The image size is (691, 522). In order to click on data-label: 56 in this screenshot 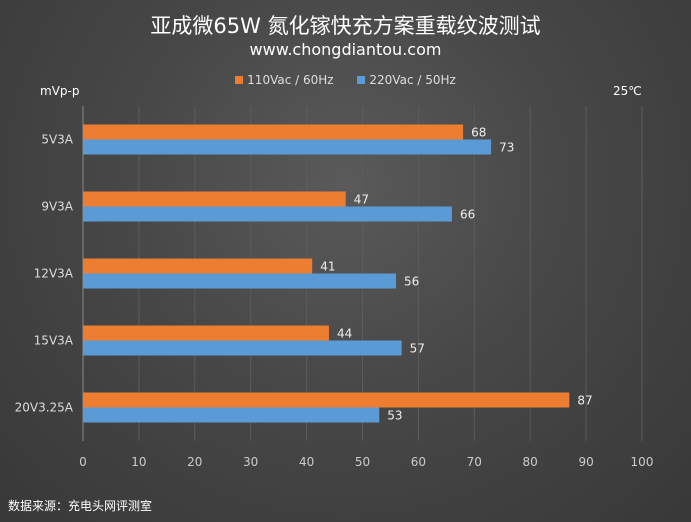, I will do `click(411, 282)`.